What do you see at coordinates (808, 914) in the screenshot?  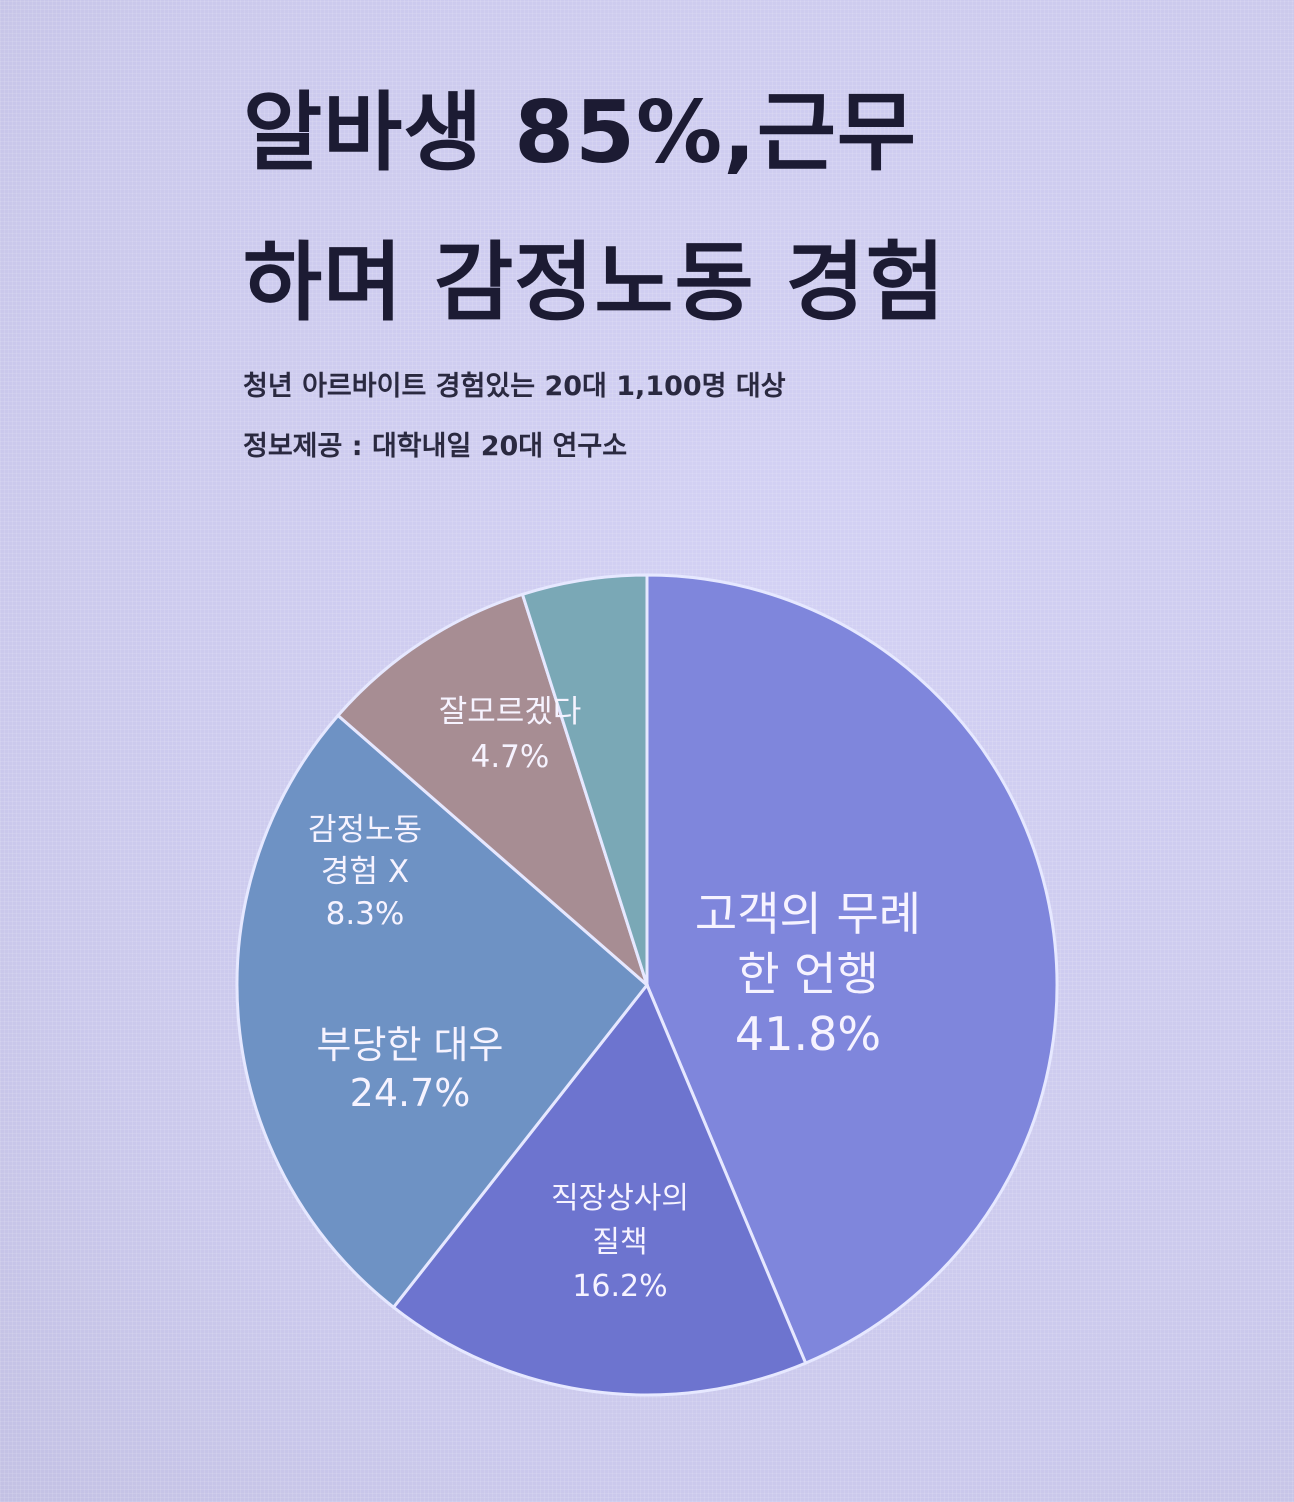 I see `slice-label-line: 고객의 무례` at bounding box center [808, 914].